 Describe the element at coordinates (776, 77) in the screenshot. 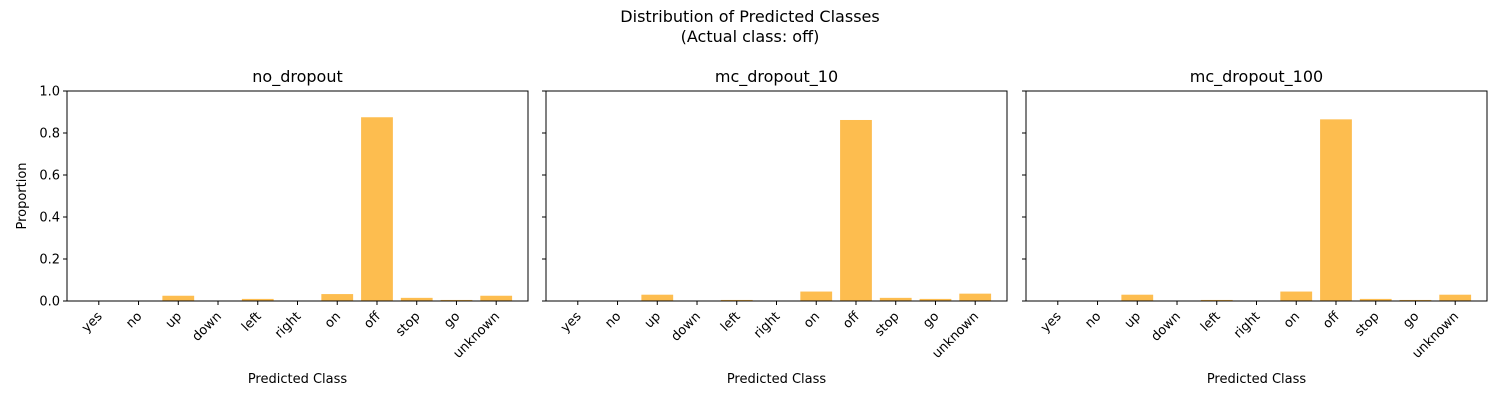

I see `subplot-title: mc_dropout_10` at that location.